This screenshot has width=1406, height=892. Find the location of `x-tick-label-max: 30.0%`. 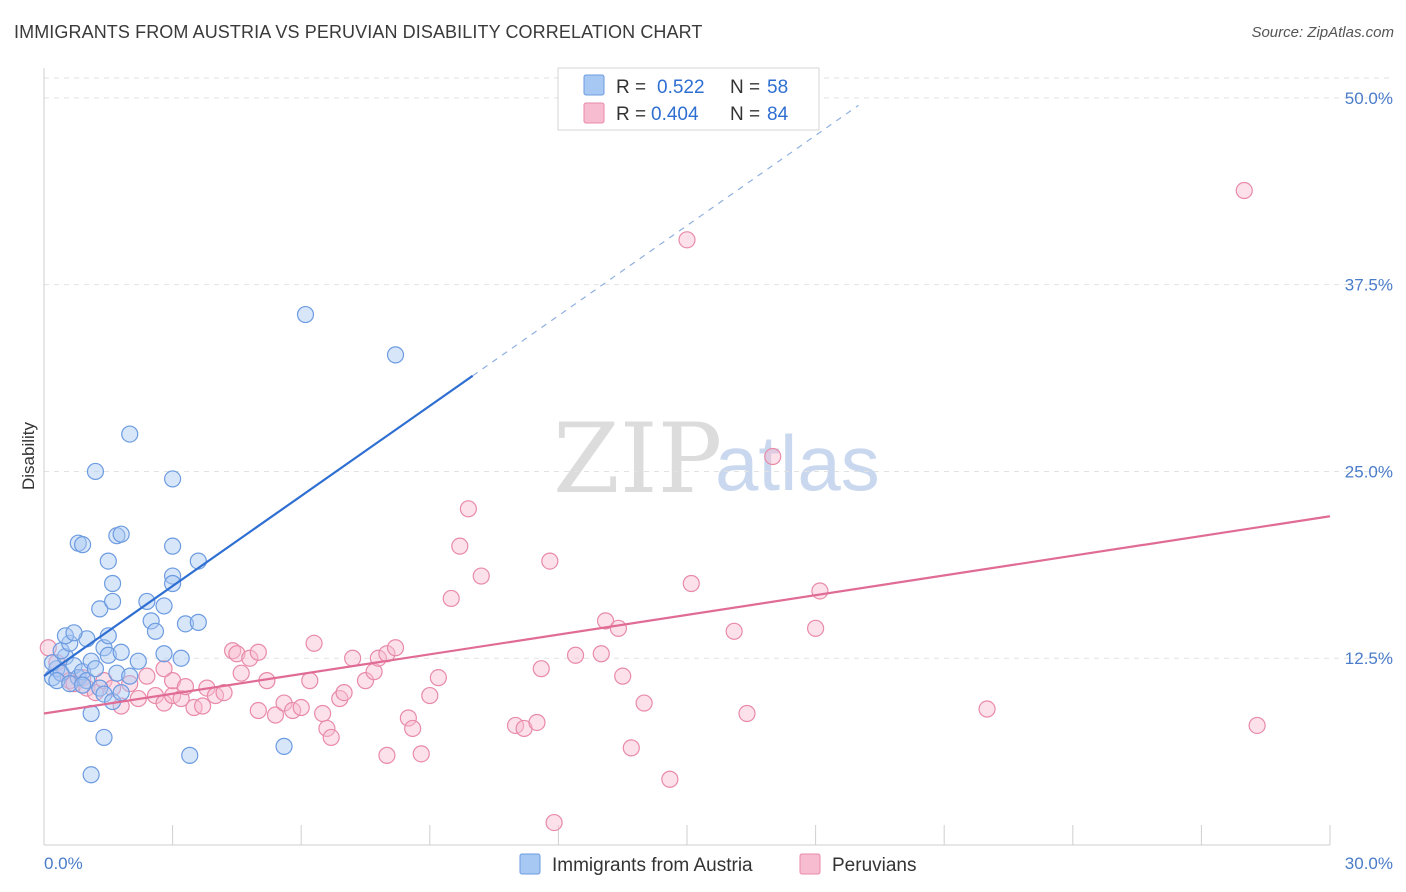

x-tick-label-max: 30.0% is located at coordinates (1369, 863).